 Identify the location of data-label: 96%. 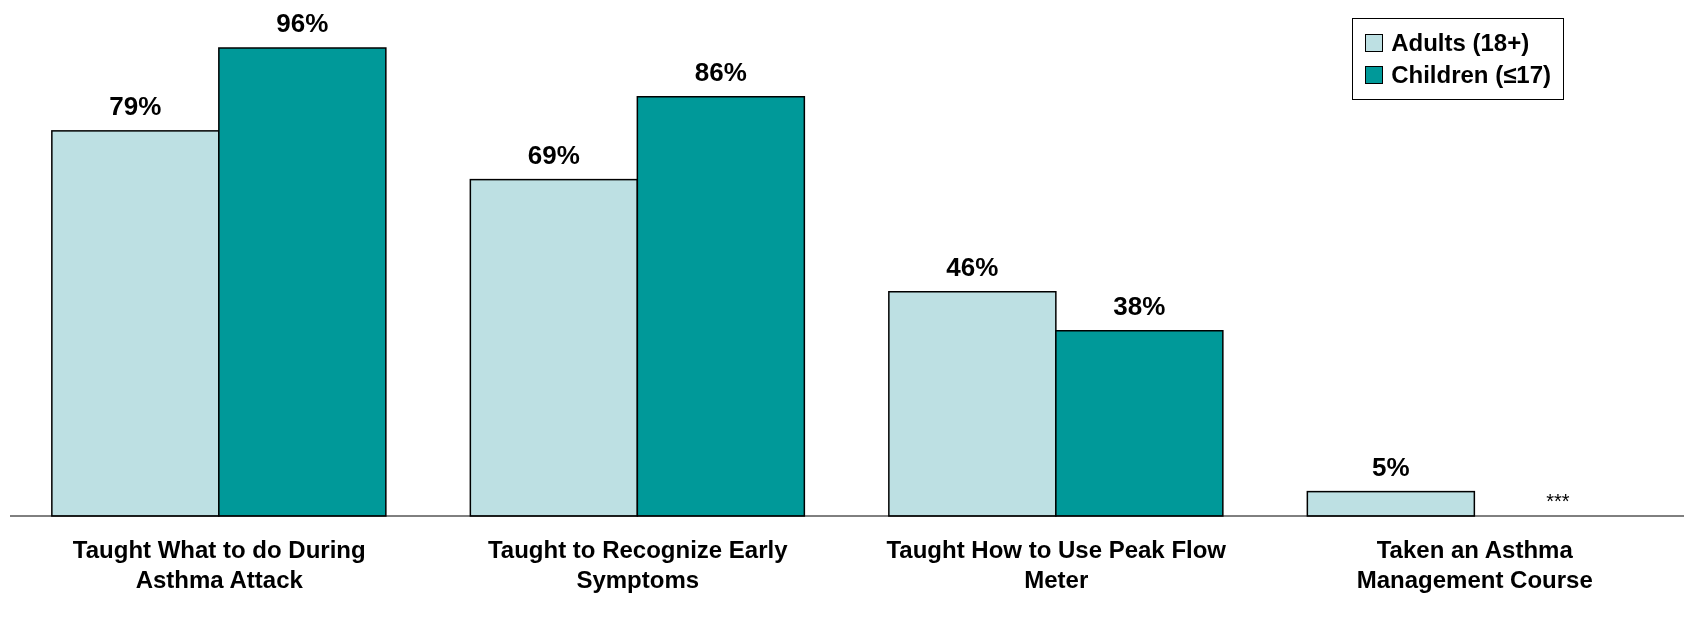
(302, 23).